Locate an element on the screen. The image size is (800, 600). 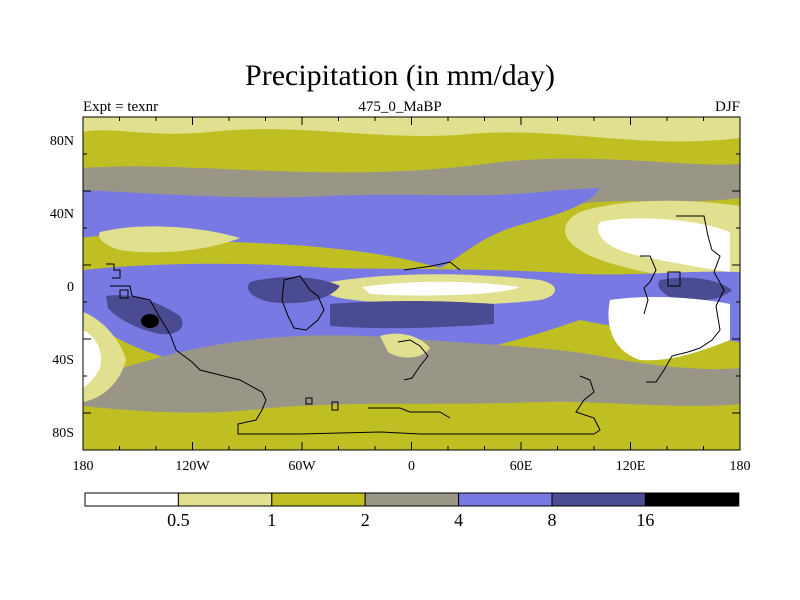
lon-label-120w: 120W is located at coordinates (192, 466).